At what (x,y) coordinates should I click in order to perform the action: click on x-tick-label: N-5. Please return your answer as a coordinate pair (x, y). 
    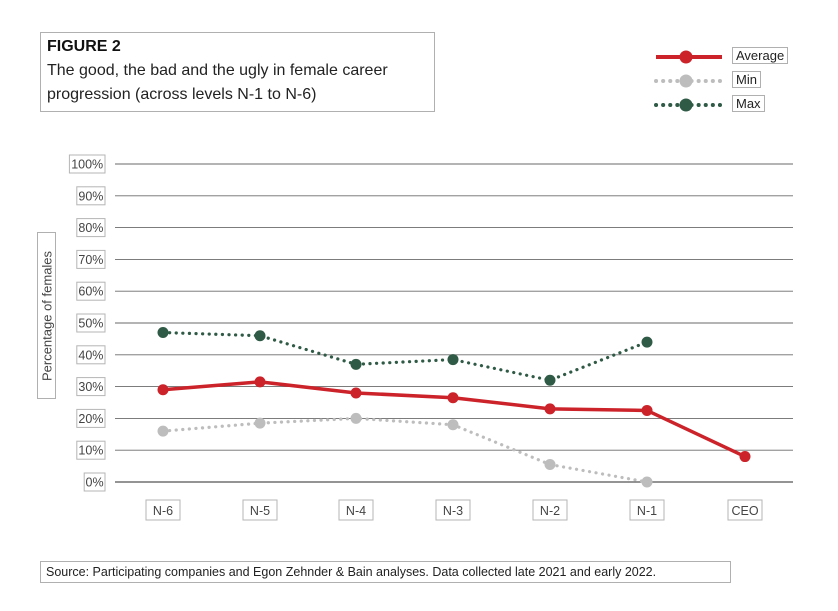
    Looking at the image, I should click on (260, 511).